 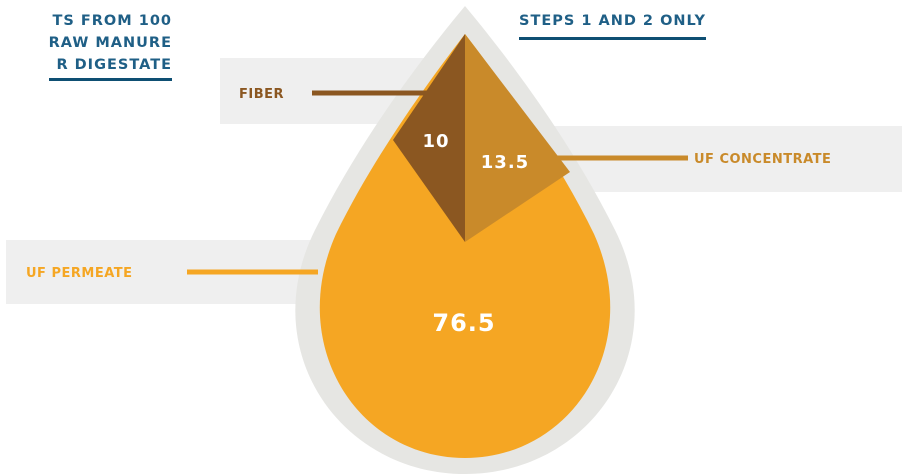 I want to click on value-fiber: 10, so click(x=435, y=141).